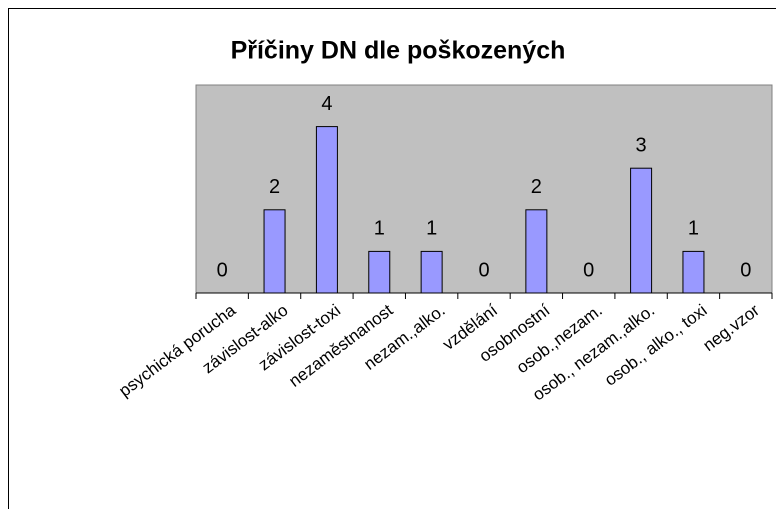 The height and width of the screenshot is (509, 776). I want to click on data-label: 4, so click(326, 104).